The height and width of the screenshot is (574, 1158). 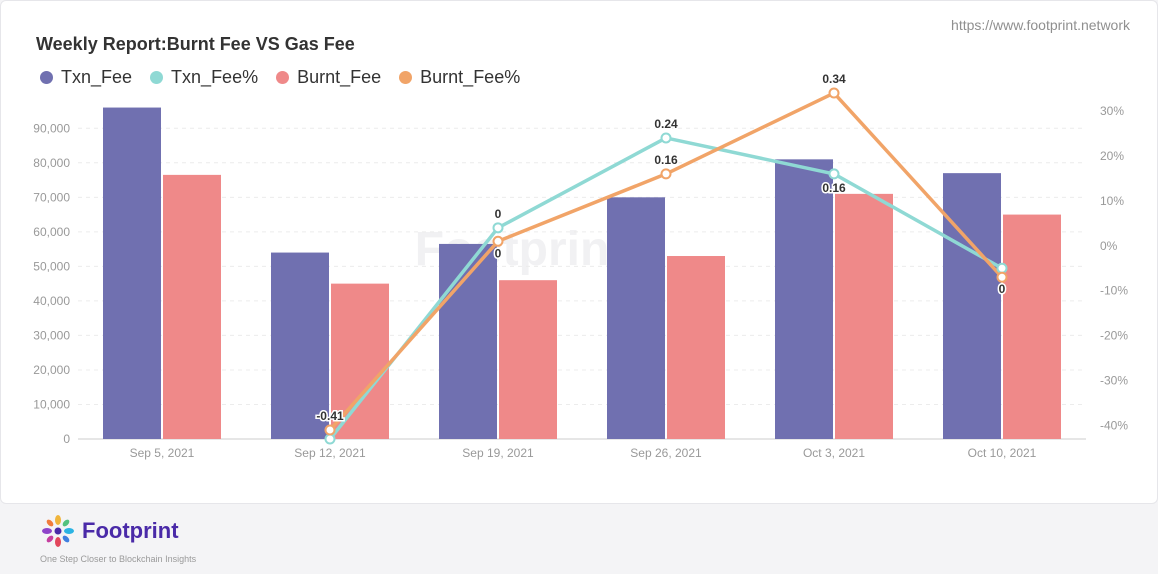 I want to click on y-right-tick-label: -20%, so click(x=1114, y=336).